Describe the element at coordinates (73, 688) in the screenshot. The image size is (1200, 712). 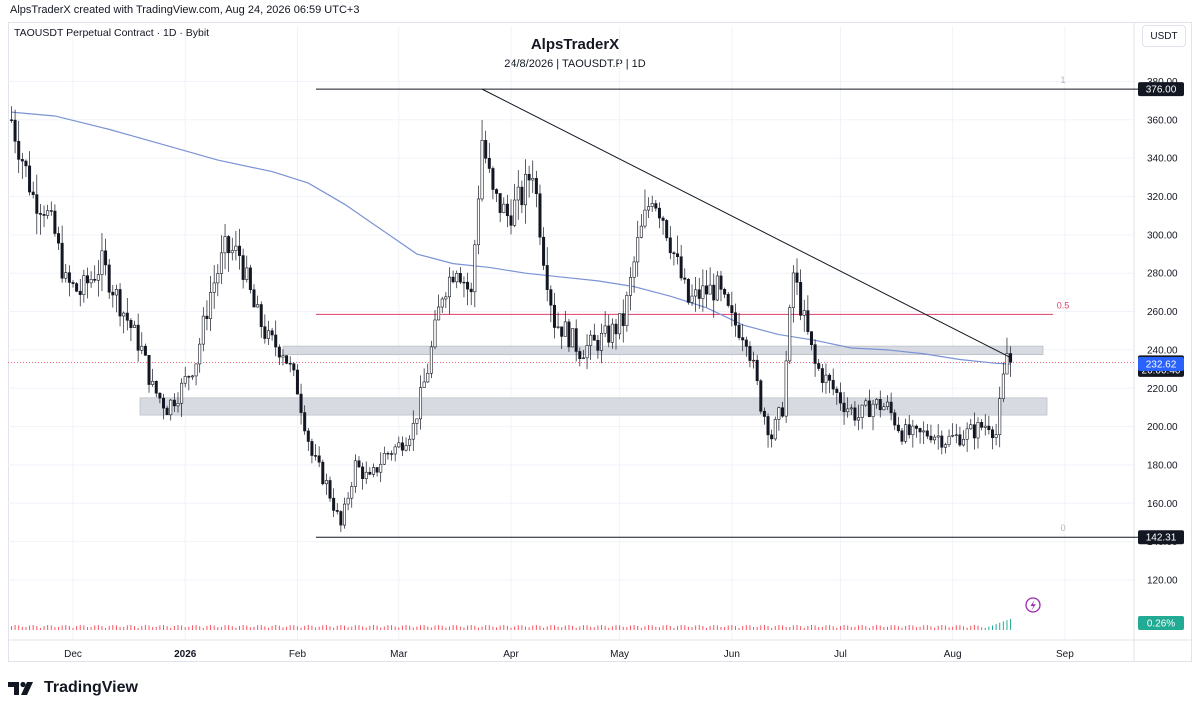
I see `tradingview-brand: TradingView` at that location.